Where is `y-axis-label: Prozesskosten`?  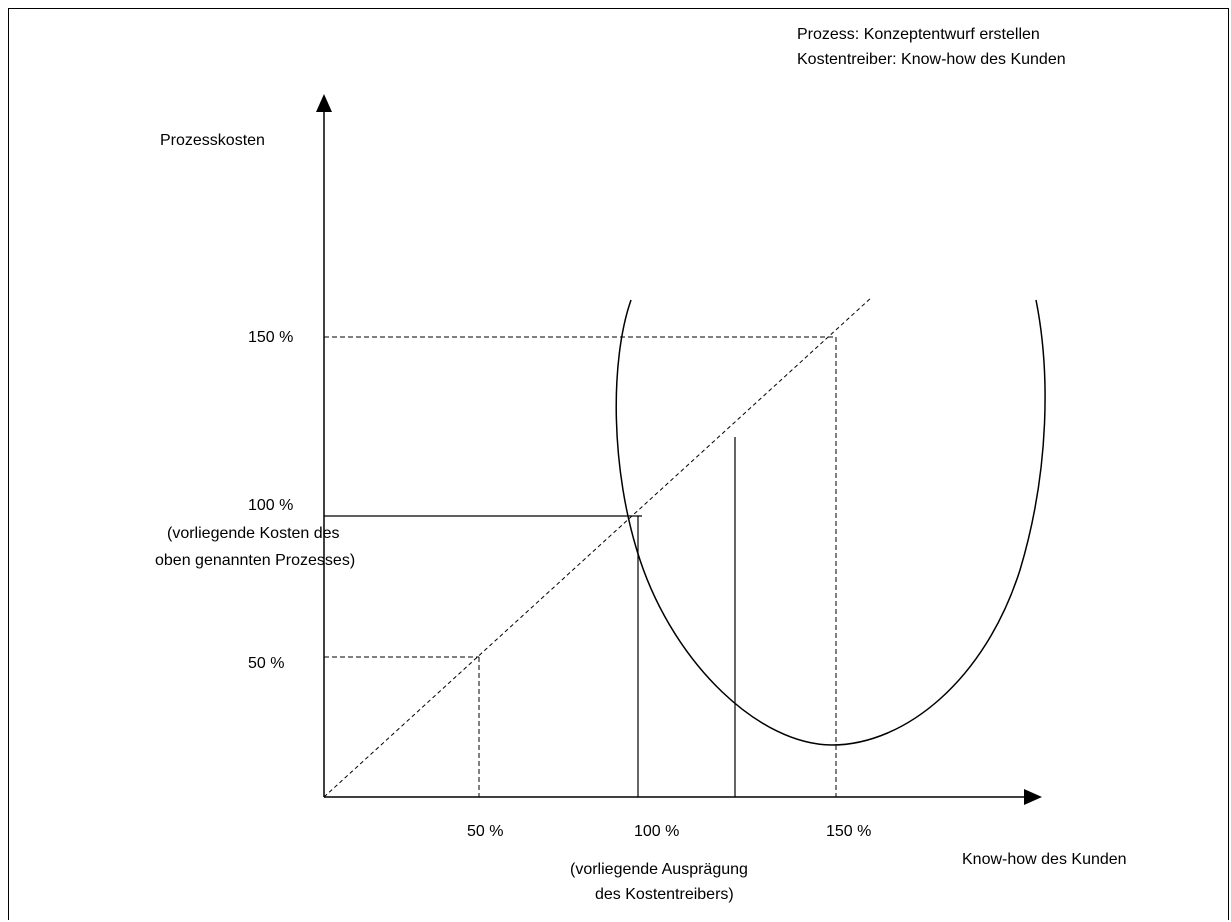
y-axis-label: Prozesskosten is located at coordinates (212, 140).